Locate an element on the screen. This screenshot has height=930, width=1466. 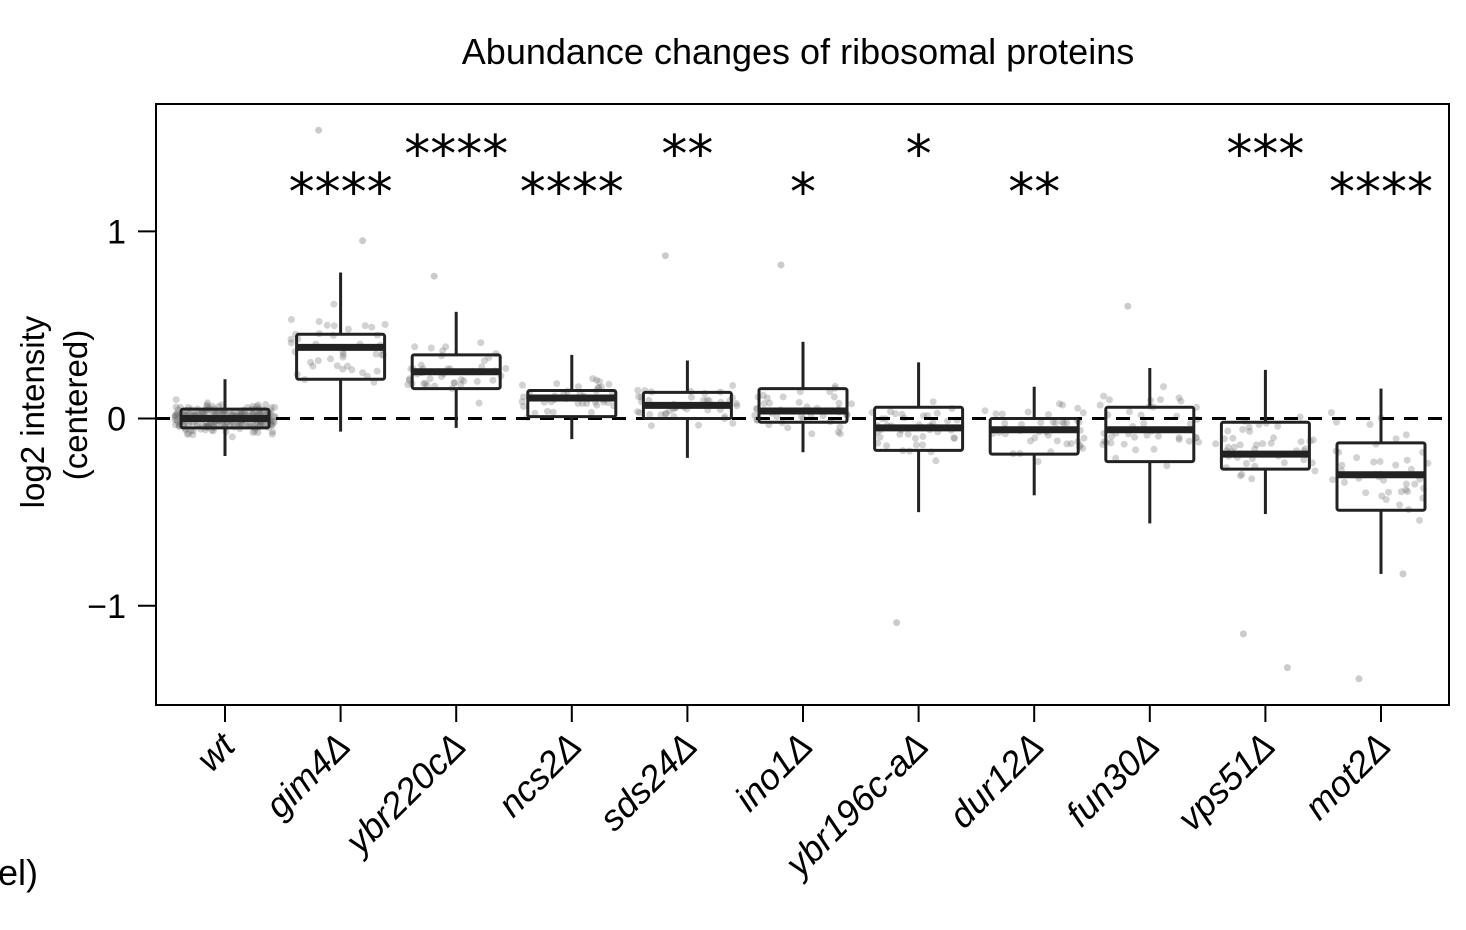
x-tick-label: dur12Δ is located at coordinates (996, 780).